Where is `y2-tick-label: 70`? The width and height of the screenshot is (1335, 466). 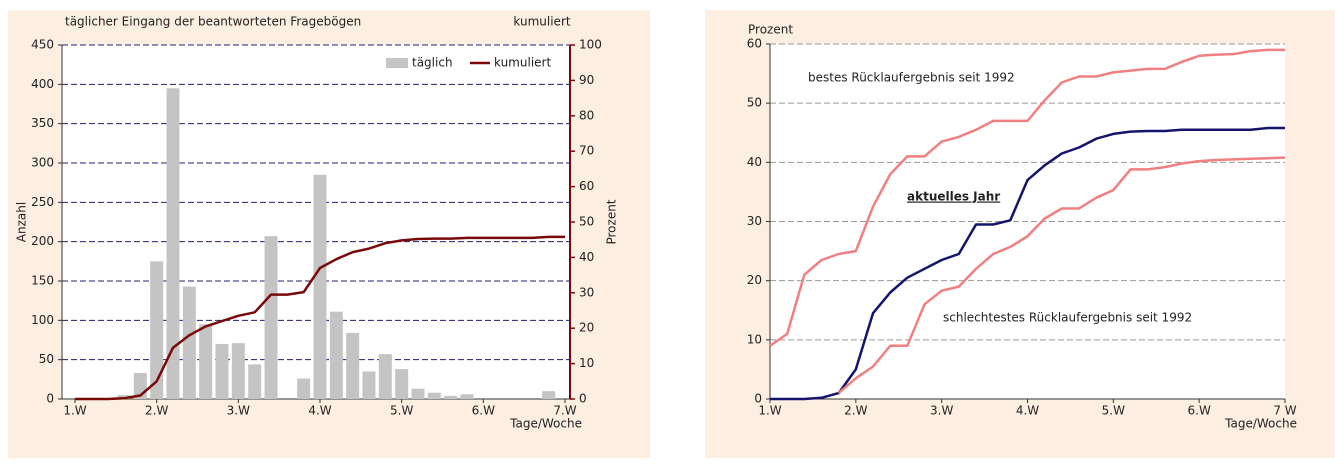
y2-tick-label: 70 is located at coordinates (586, 151).